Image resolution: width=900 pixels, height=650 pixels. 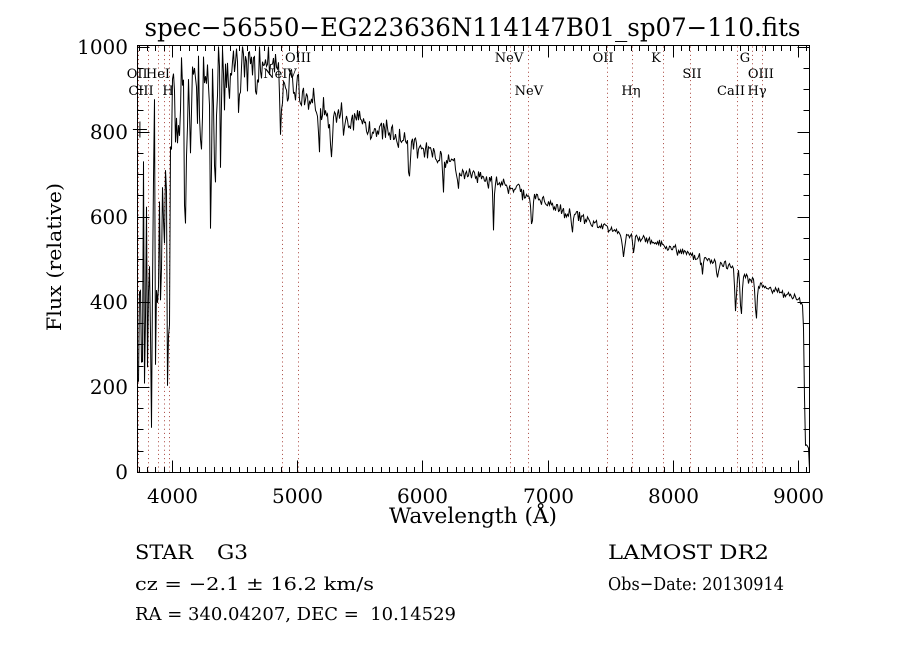 I want to click on x-tick-label: 6000, so click(x=422, y=496).